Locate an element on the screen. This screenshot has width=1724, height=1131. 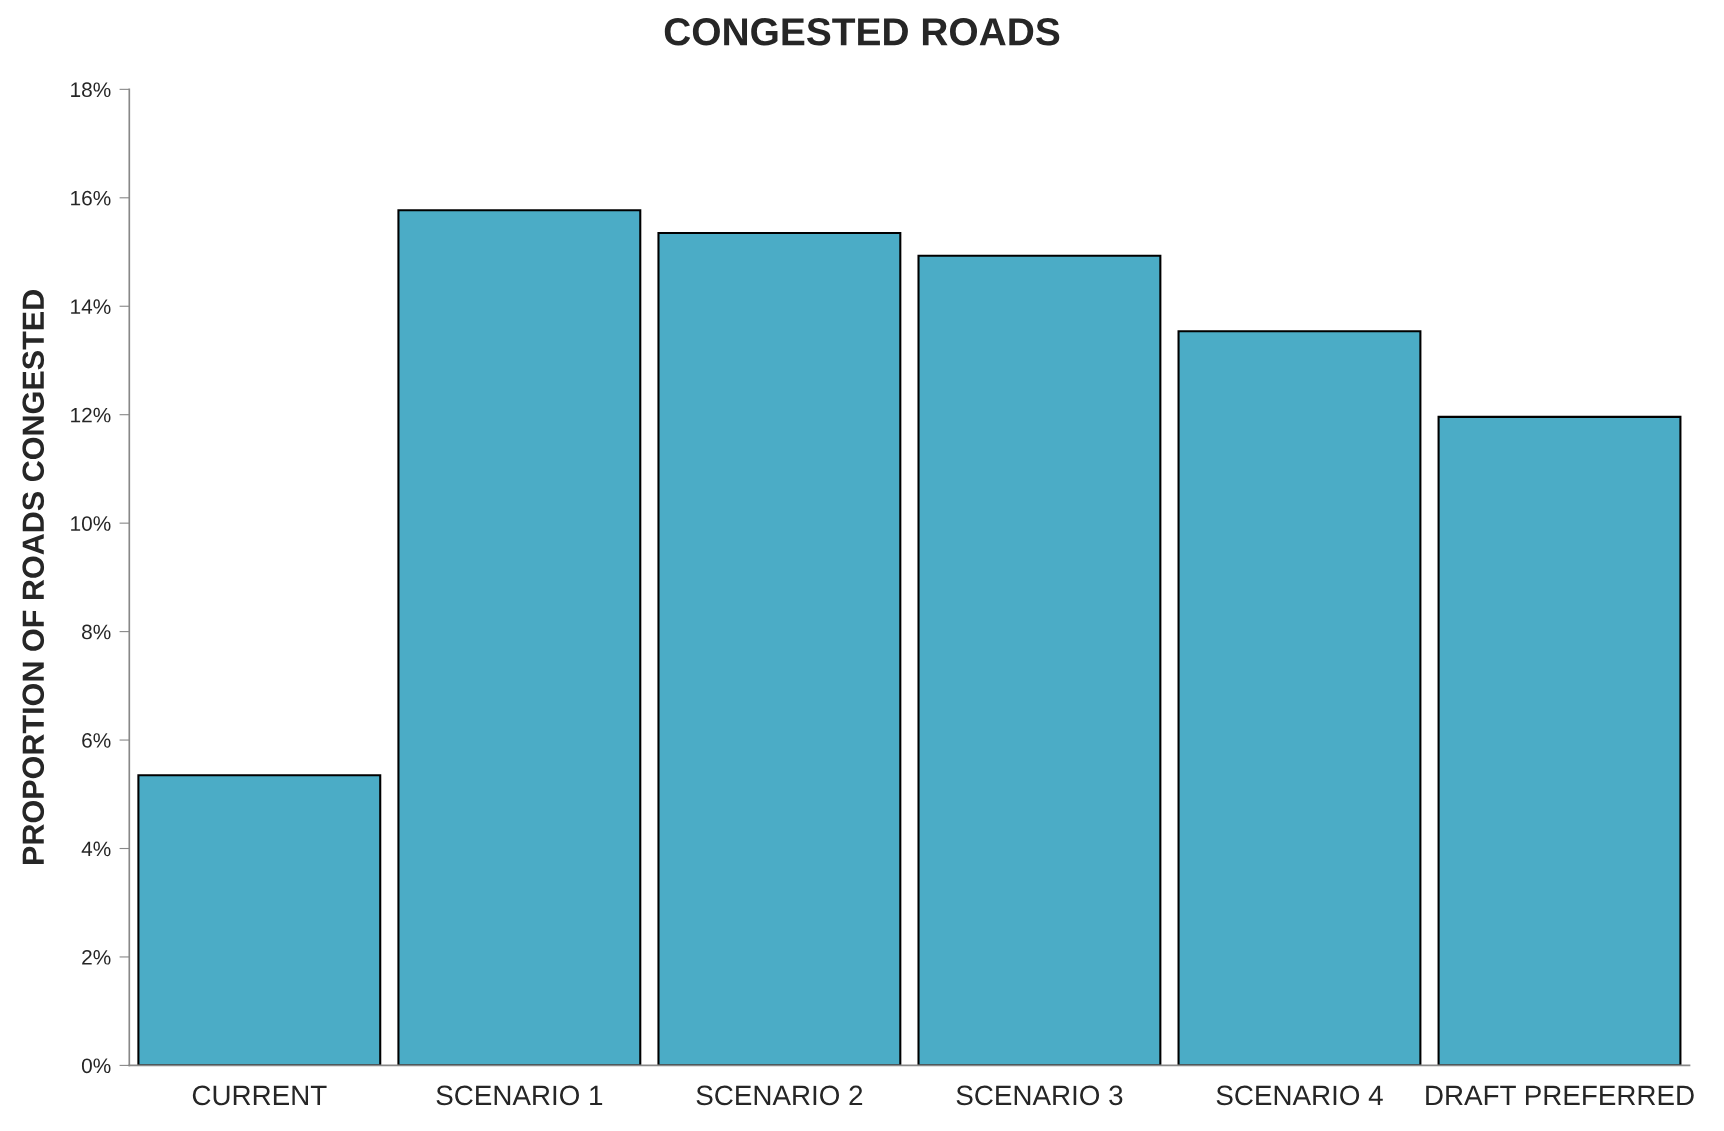
y-tick-label: 12% is located at coordinates (91, 415).